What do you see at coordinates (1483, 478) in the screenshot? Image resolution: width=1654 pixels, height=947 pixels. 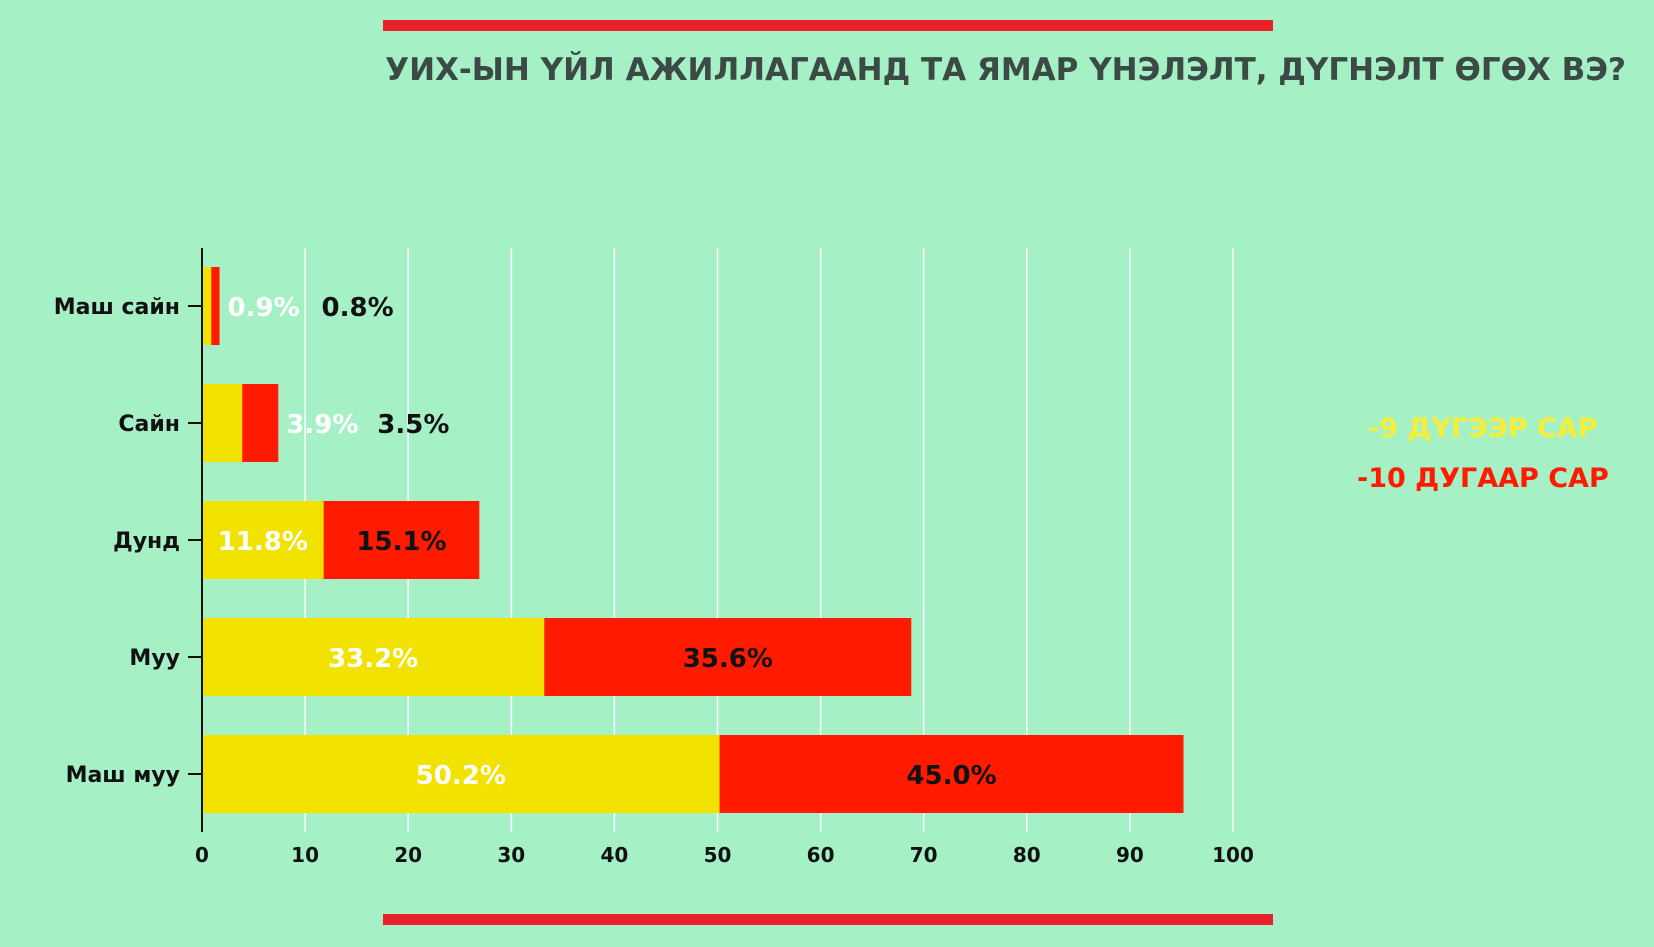 I see `legend-item-october: -10 ДУГААР САР` at bounding box center [1483, 478].